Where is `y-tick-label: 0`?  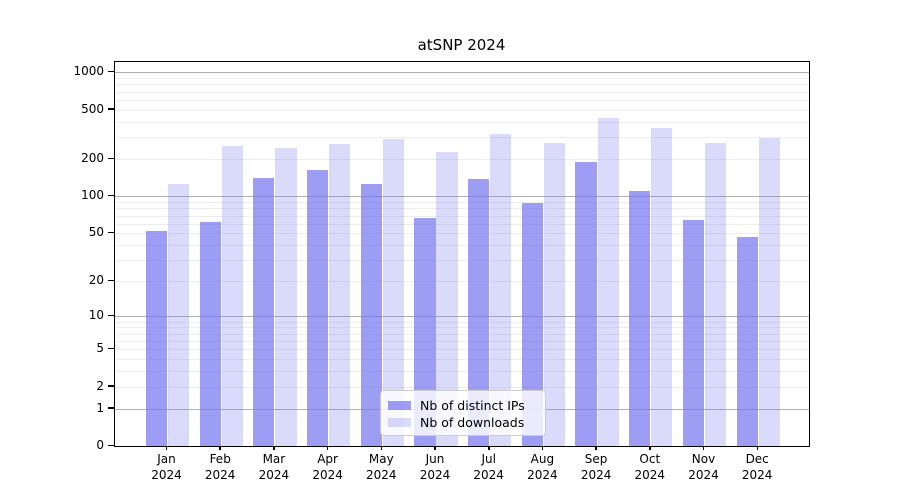
y-tick-label: 0 is located at coordinates (100, 445).